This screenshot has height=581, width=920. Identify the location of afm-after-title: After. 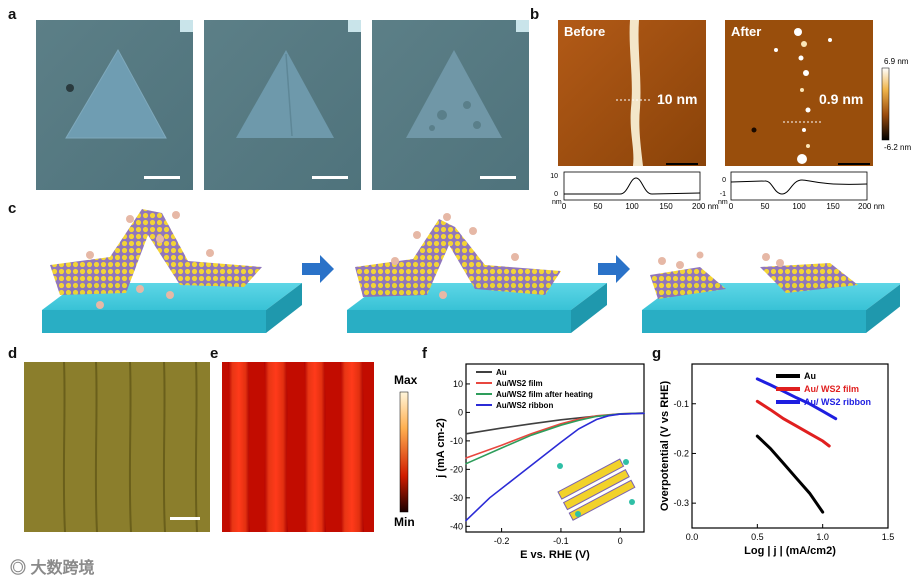
(746, 31).